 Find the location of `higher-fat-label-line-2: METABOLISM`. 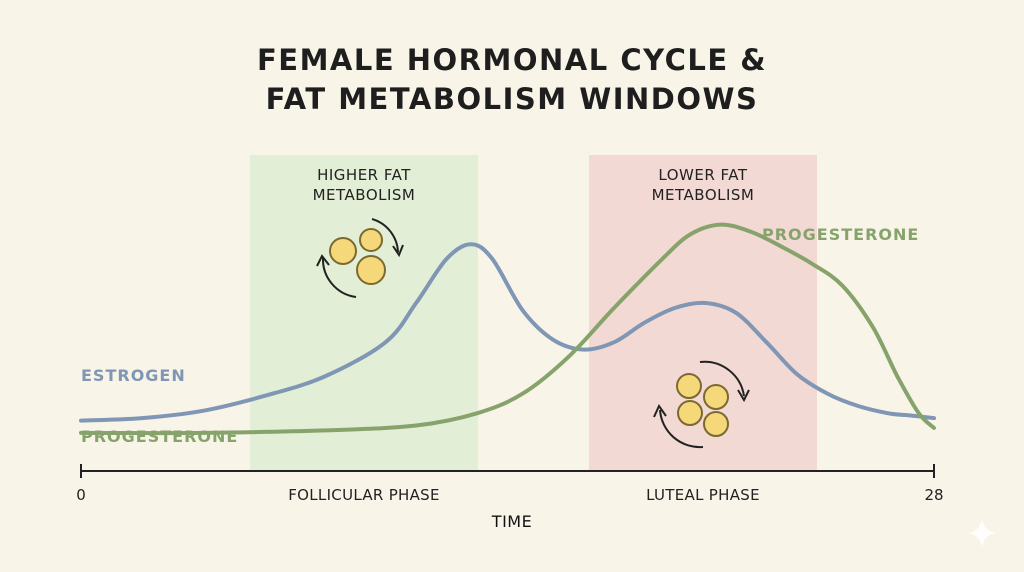

higher-fat-label-line-2: METABOLISM is located at coordinates (364, 195).